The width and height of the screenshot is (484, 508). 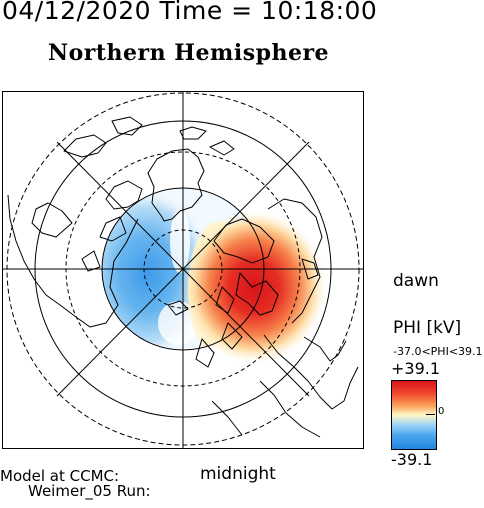 I want to click on model-label-line2: Weimer_05 Run:, so click(x=89, y=491).